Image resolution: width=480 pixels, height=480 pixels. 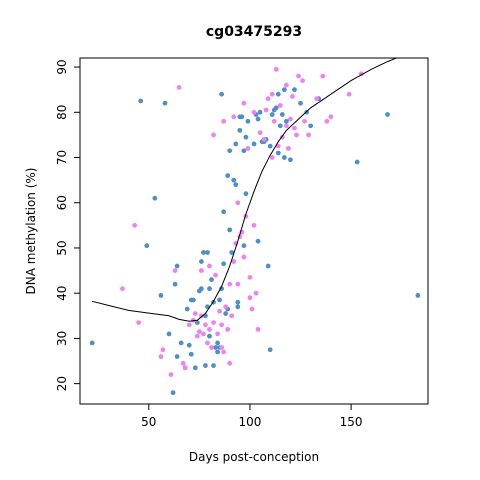 What do you see at coordinates (62, 338) in the screenshot?
I see `y-tick-label: 30` at bounding box center [62, 338].